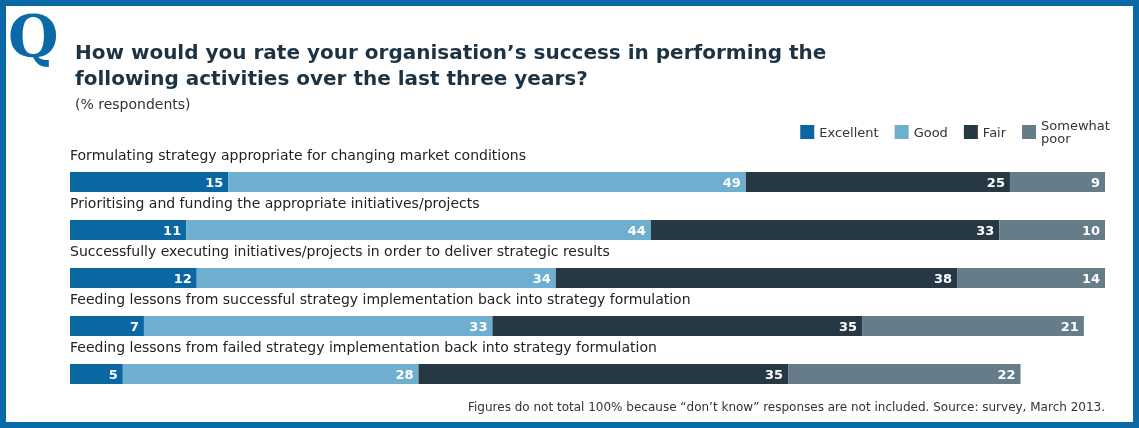 The image size is (1139, 428). What do you see at coordinates (298, 155) in the screenshot?
I see `y-tick-label: Formulating strategy appropriate for changing market conditions` at bounding box center [298, 155].